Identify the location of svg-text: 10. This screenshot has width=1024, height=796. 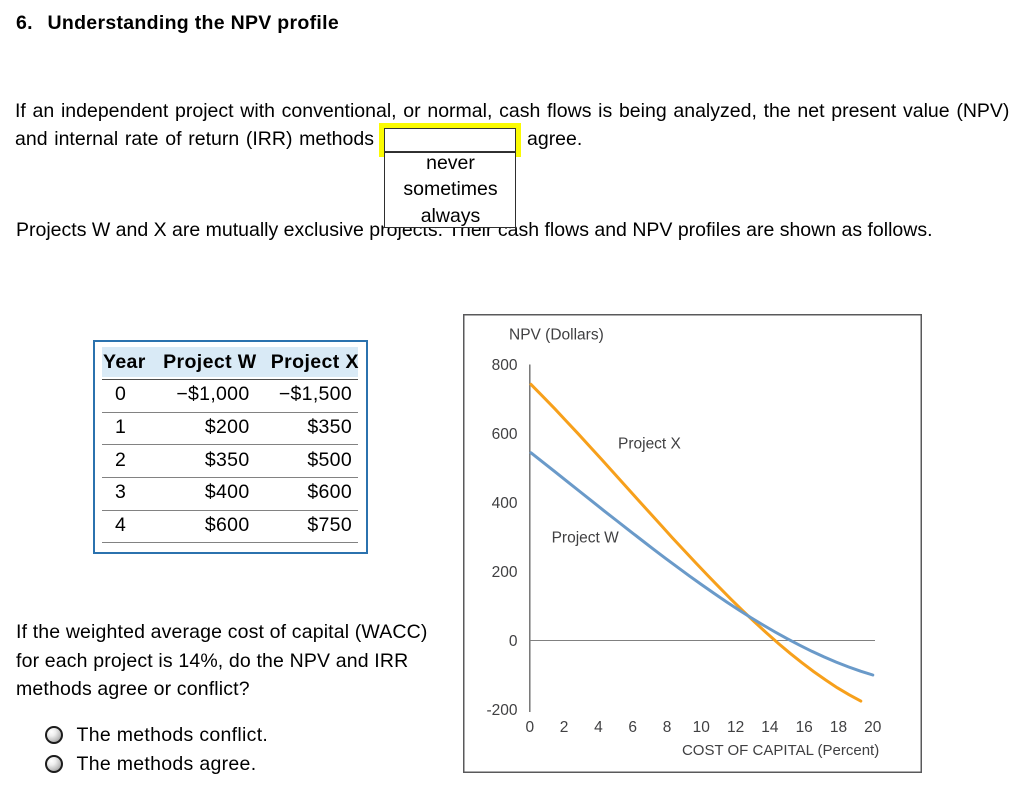
(702, 727).